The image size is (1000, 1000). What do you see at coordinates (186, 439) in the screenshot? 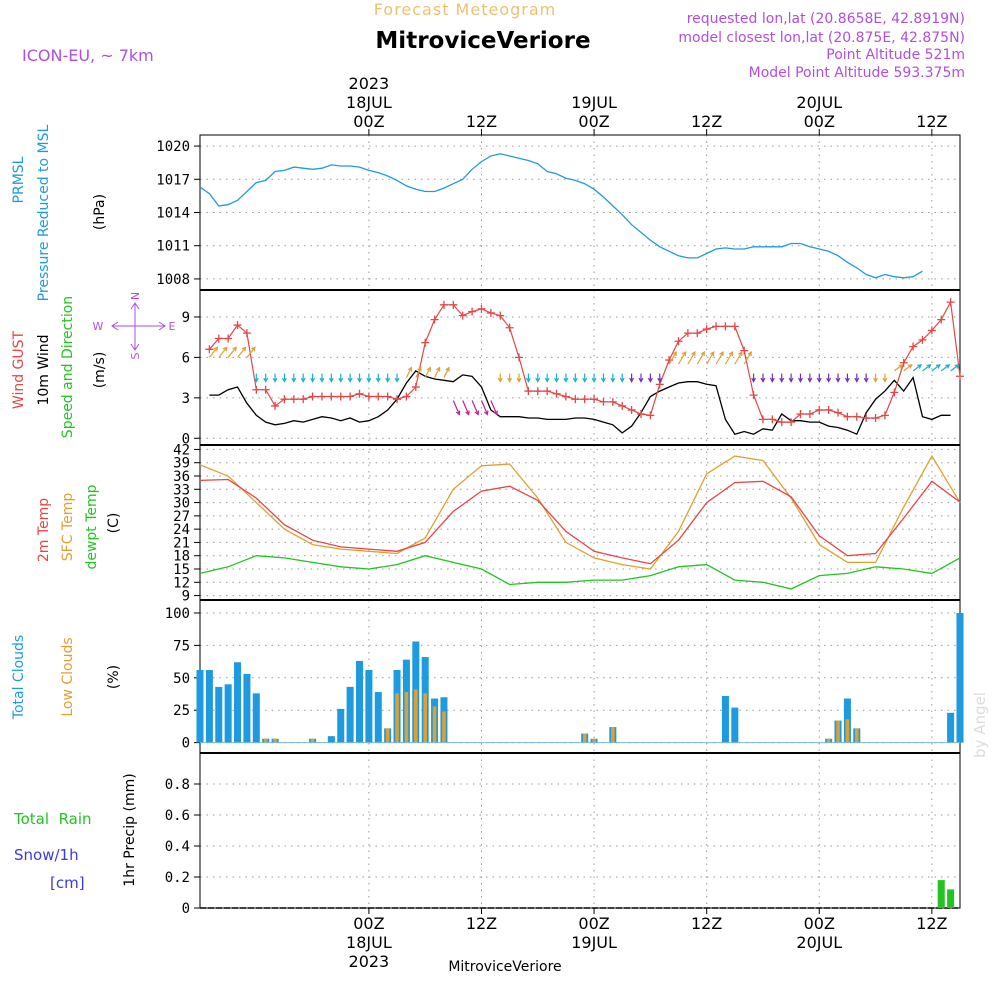
I see `ytick-label: 0` at bounding box center [186, 439].